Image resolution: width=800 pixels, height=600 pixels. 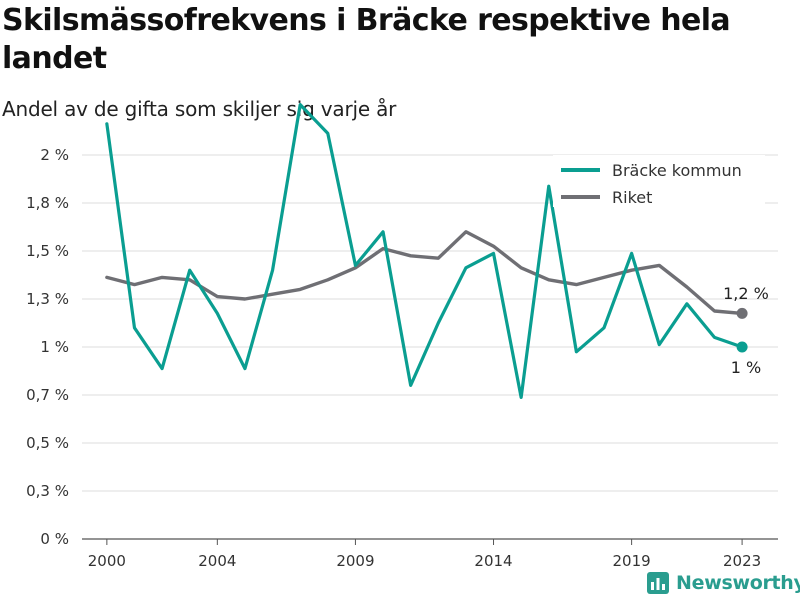 I want to click on end-labels: 1,2 % 1 %, so click(x=746, y=330).